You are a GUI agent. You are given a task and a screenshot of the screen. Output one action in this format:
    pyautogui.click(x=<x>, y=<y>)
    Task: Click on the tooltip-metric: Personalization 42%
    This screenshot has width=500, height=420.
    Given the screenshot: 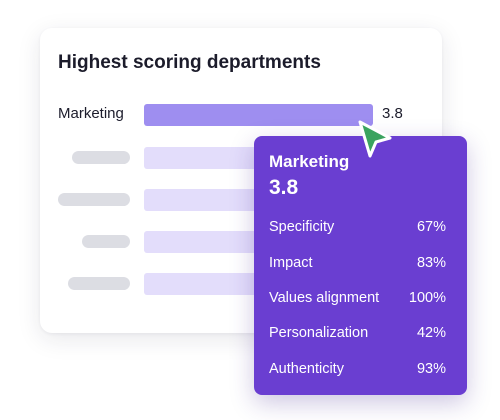 What is the action you would take?
    pyautogui.click(x=360, y=335)
    